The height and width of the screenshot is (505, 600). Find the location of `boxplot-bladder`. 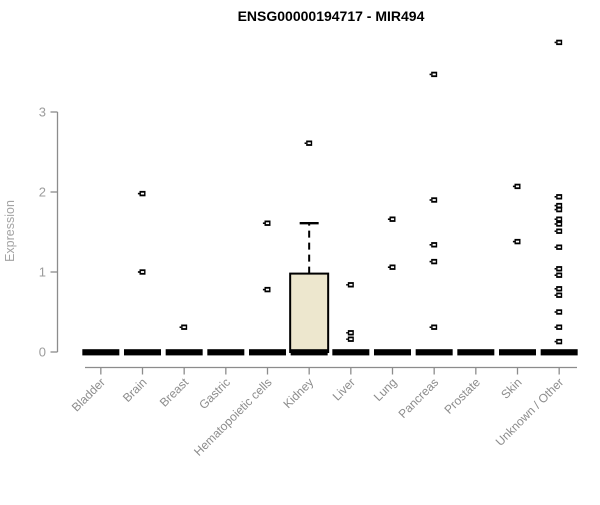

boxplot-bladder is located at coordinates (101, 352).